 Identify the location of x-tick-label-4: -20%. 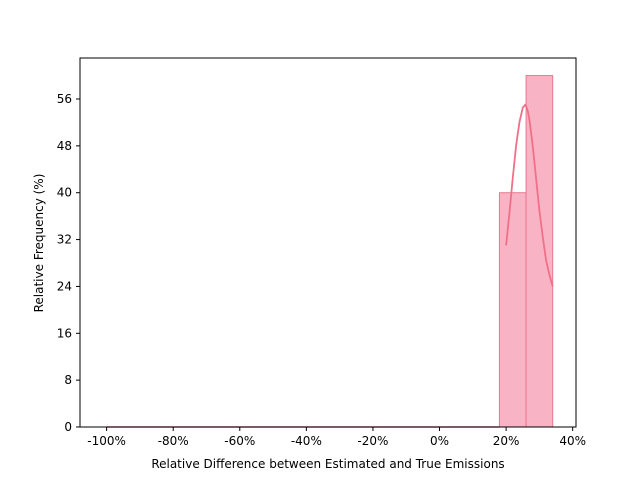
(372, 441).